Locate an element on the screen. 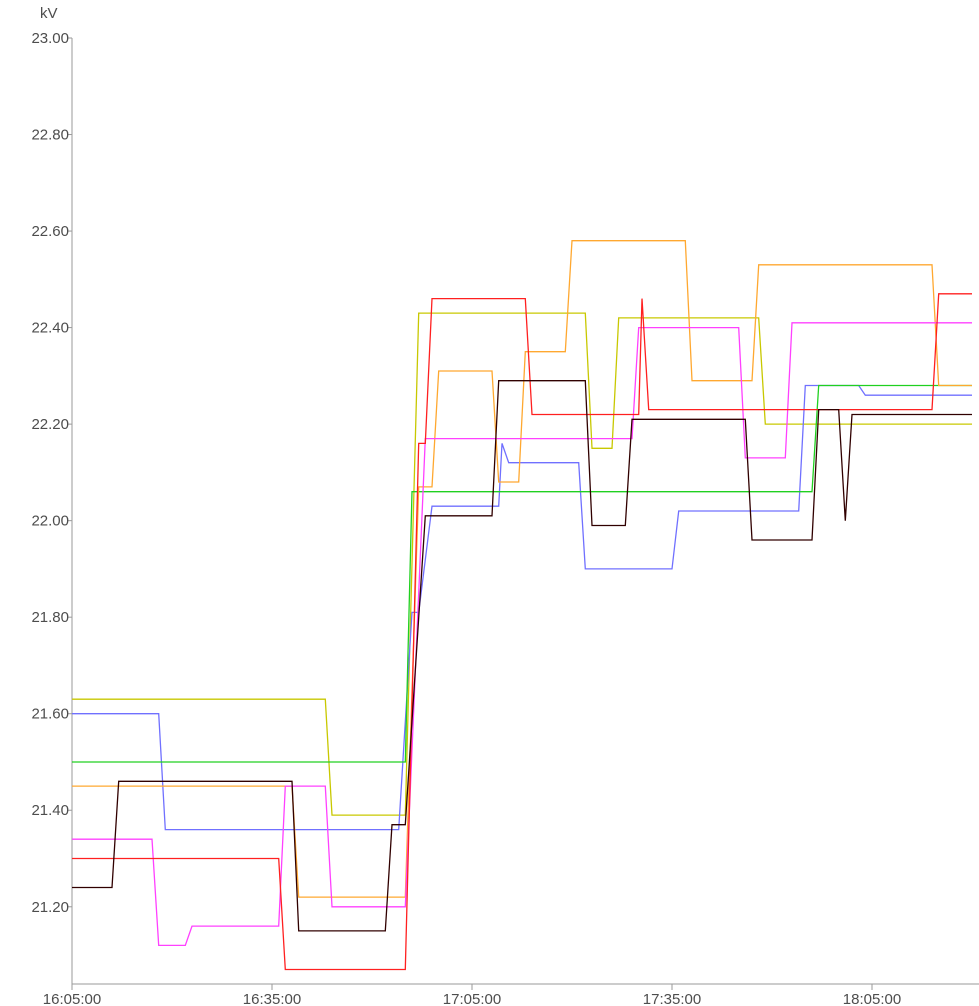  y-tick-label: 22.40 is located at coordinates (50, 328).